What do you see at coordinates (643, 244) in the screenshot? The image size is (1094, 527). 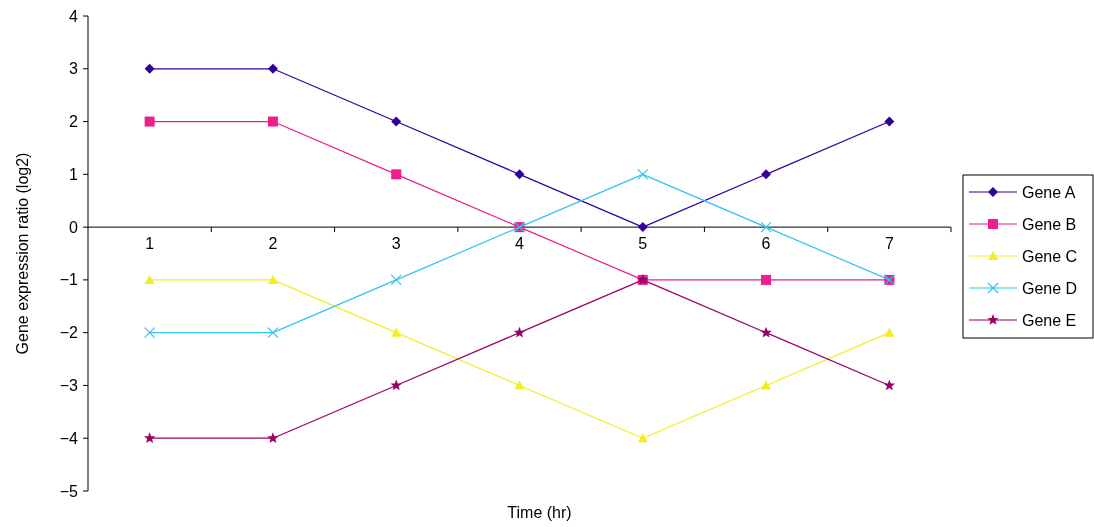 I see `x-tick-label: 5` at bounding box center [643, 244].